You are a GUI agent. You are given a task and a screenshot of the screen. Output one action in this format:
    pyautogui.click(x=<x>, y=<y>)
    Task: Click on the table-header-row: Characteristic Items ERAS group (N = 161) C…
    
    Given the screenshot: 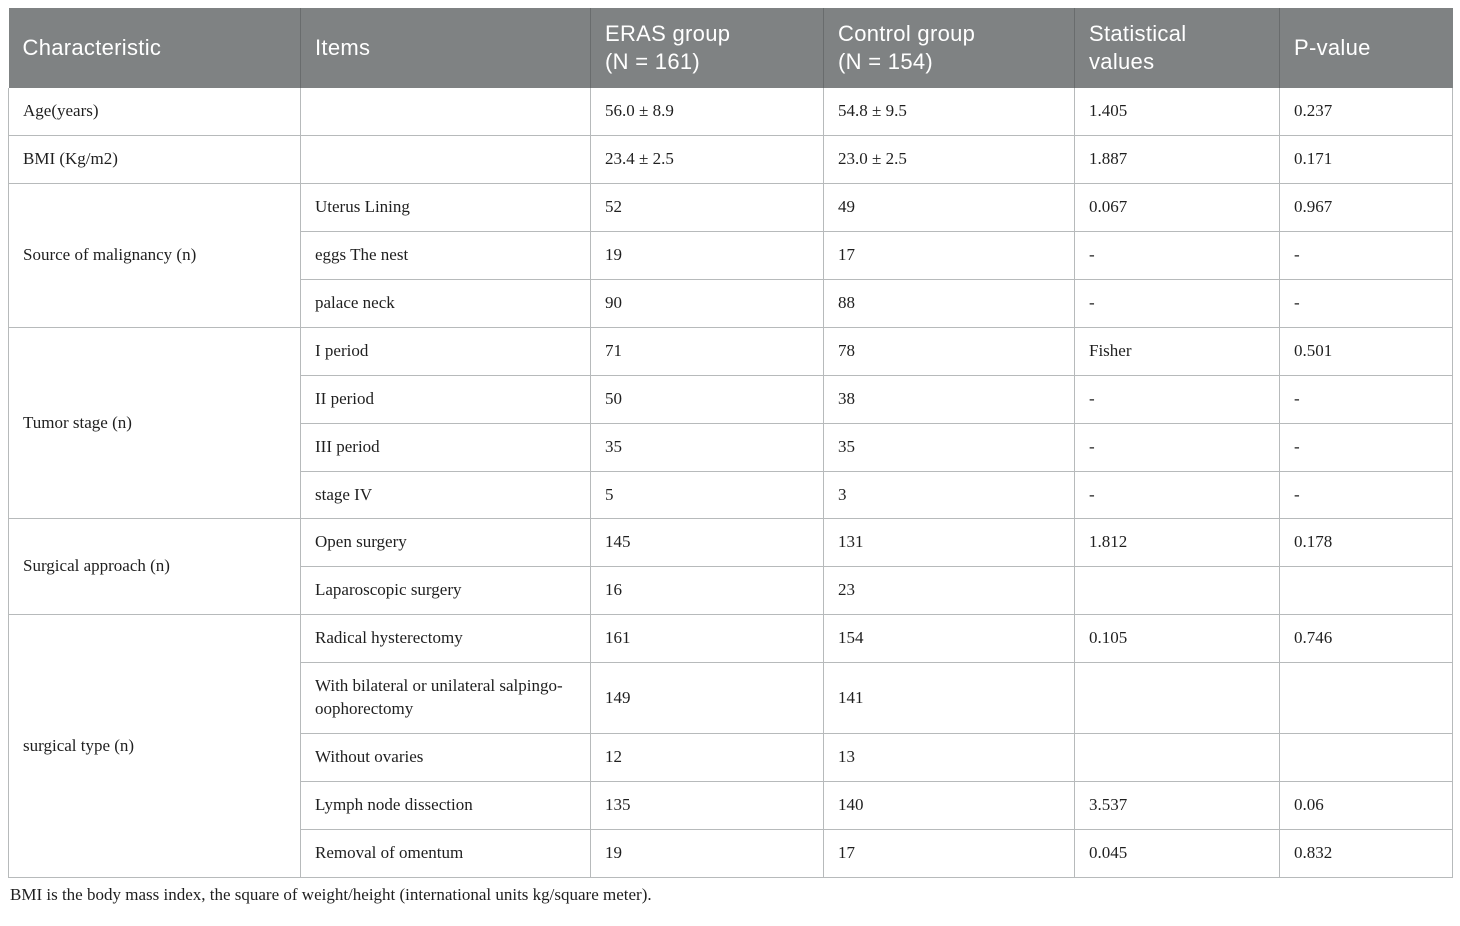 What is the action you would take?
    pyautogui.click(x=730, y=48)
    